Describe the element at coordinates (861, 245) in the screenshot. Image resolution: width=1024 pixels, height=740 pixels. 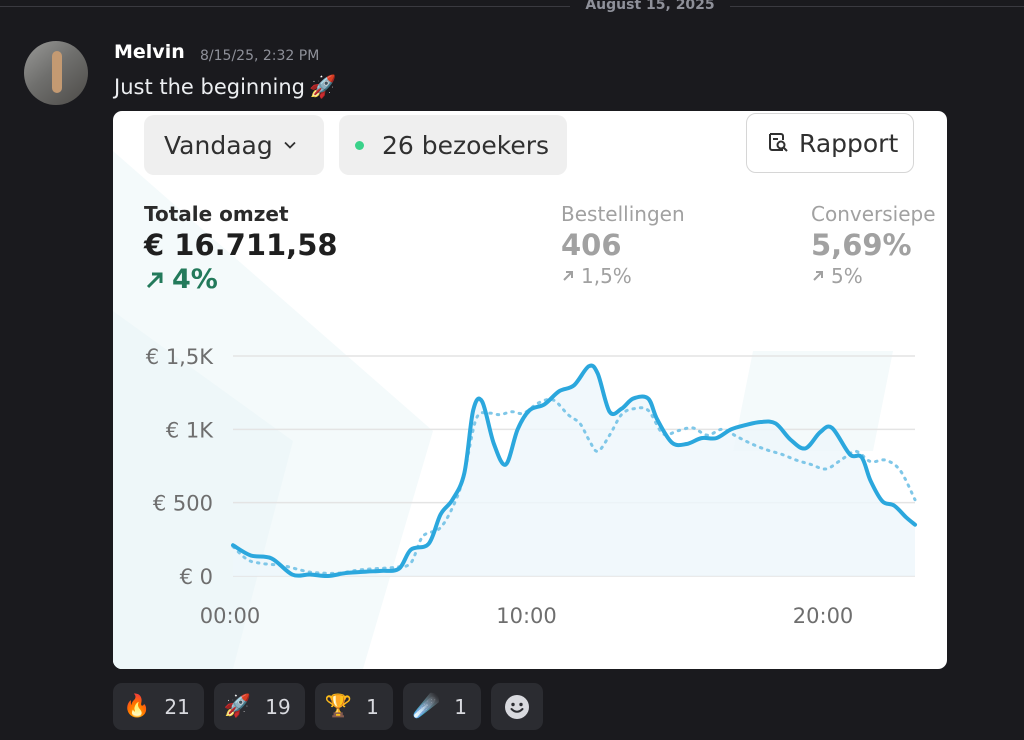
I see `metric-value: 5,69%` at that location.